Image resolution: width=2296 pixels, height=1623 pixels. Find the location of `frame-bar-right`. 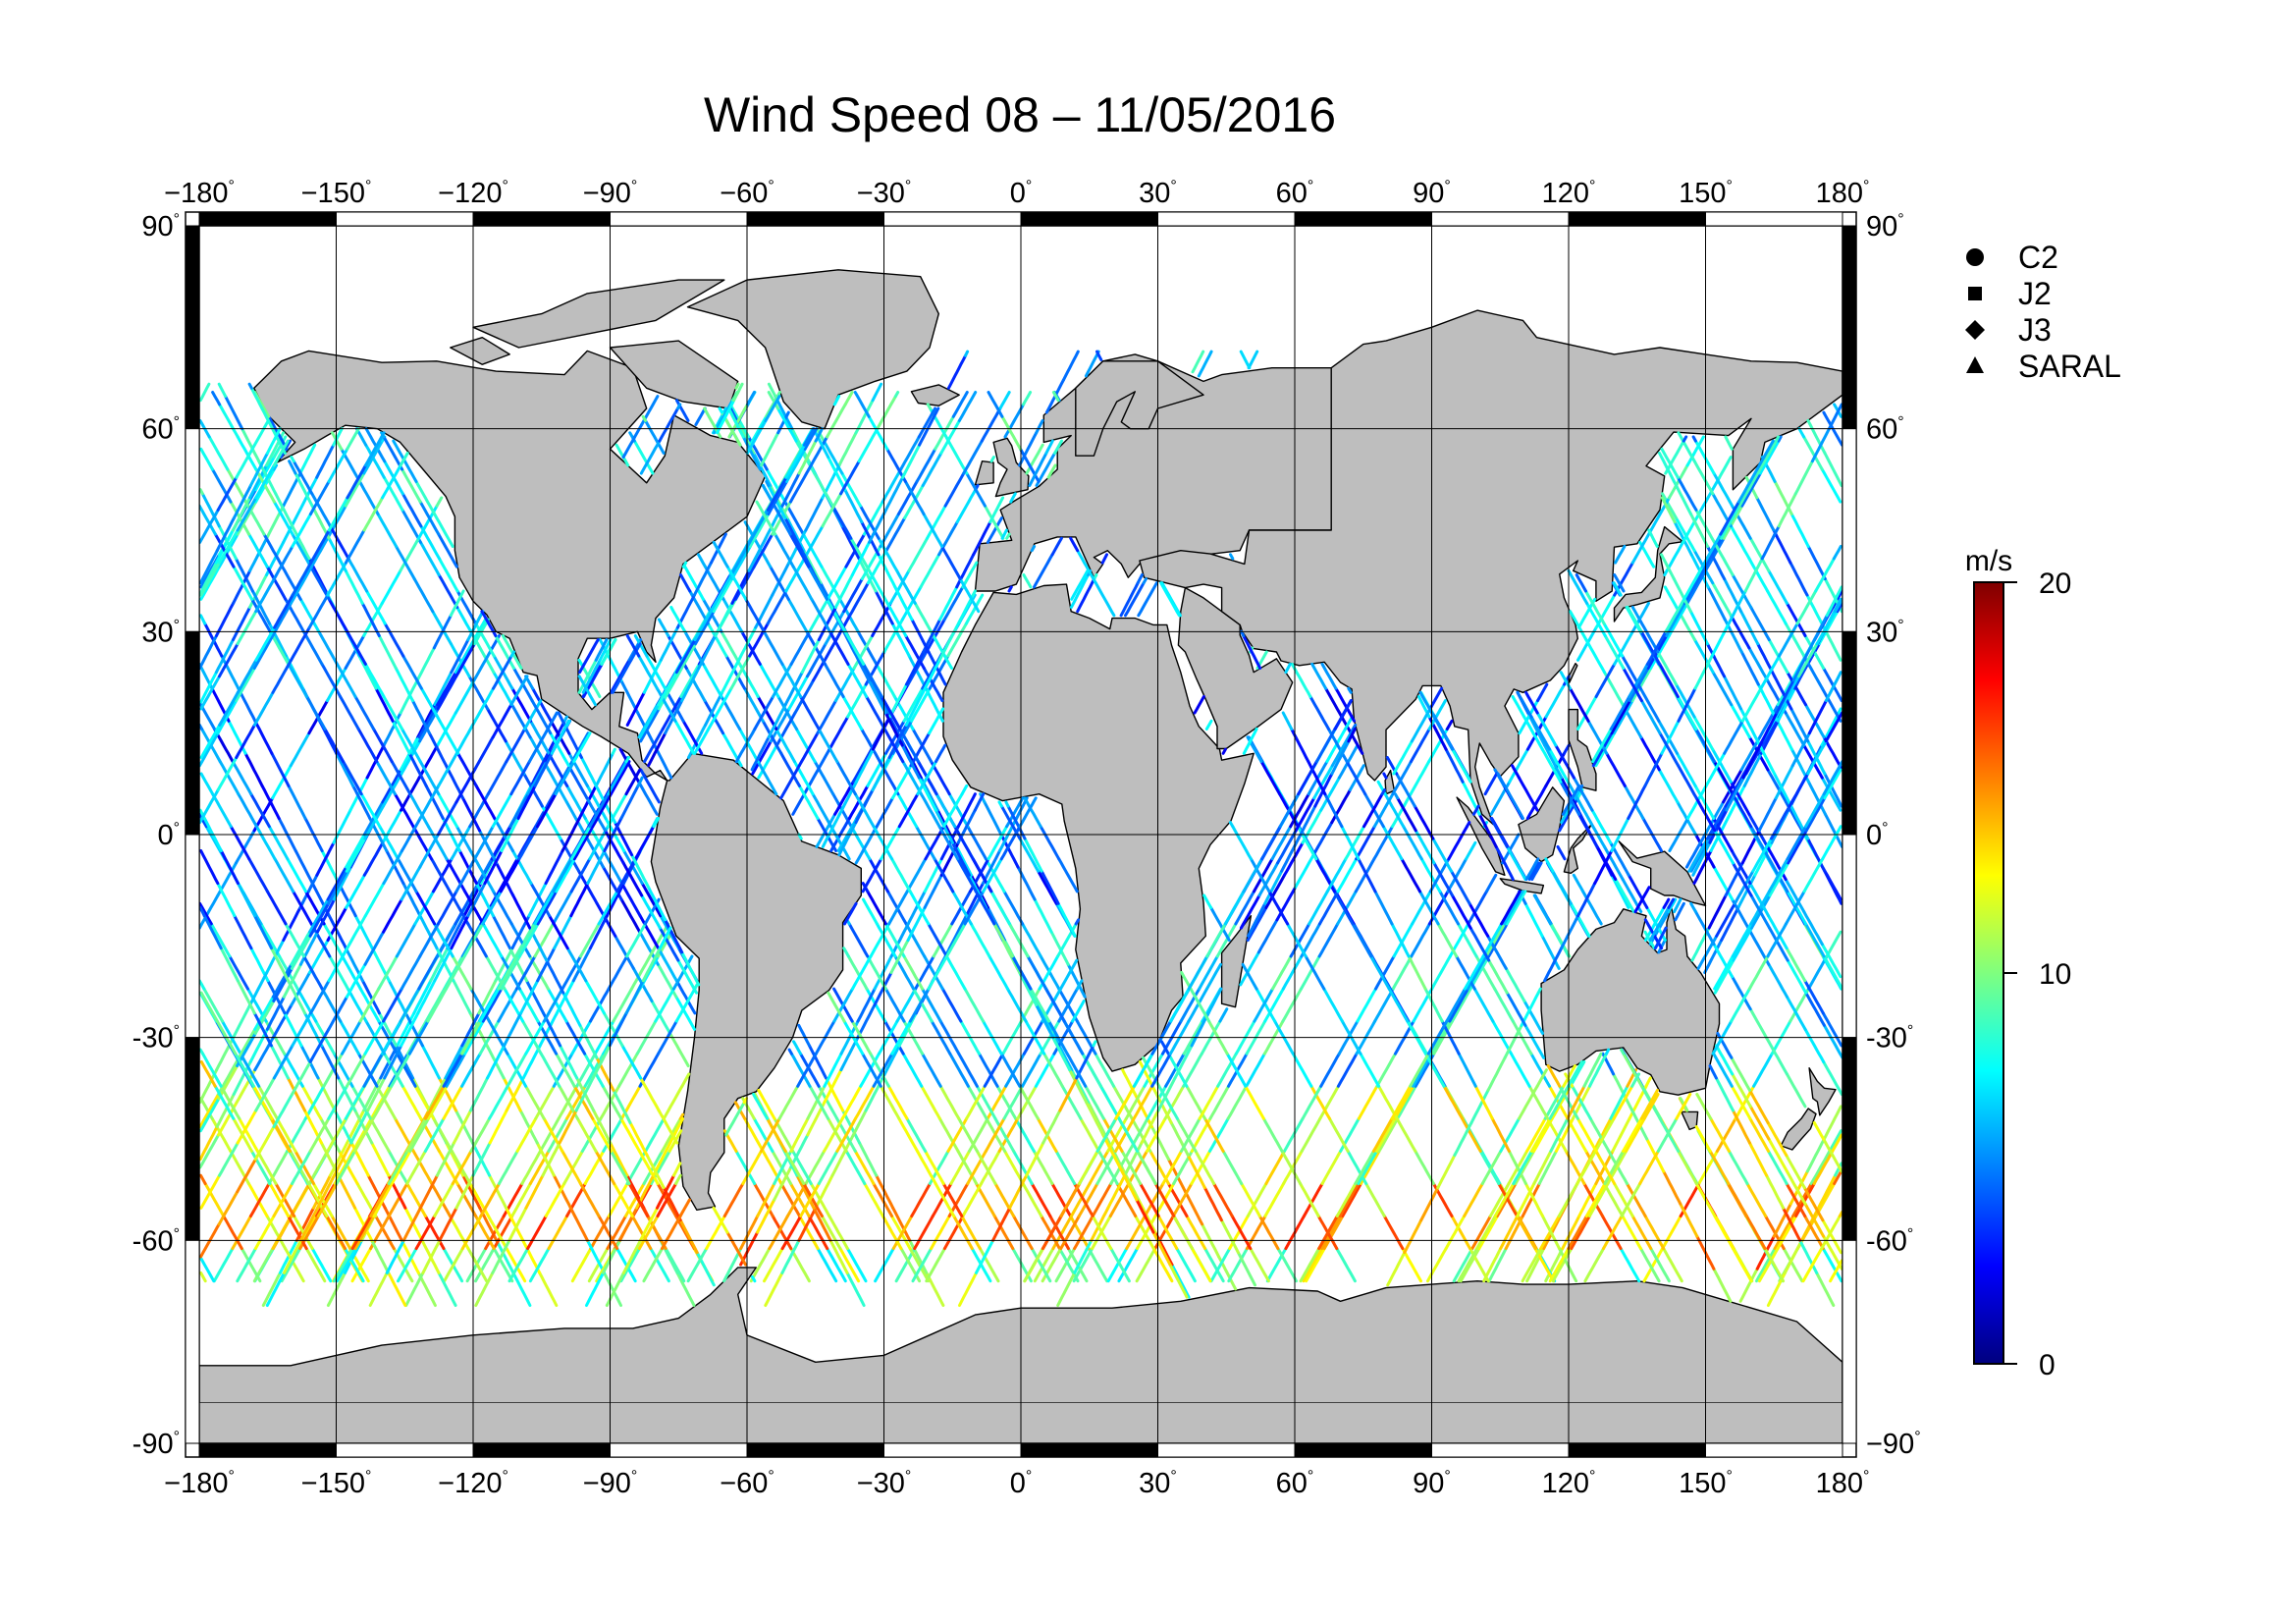

frame-bar-right is located at coordinates (1850, 327).